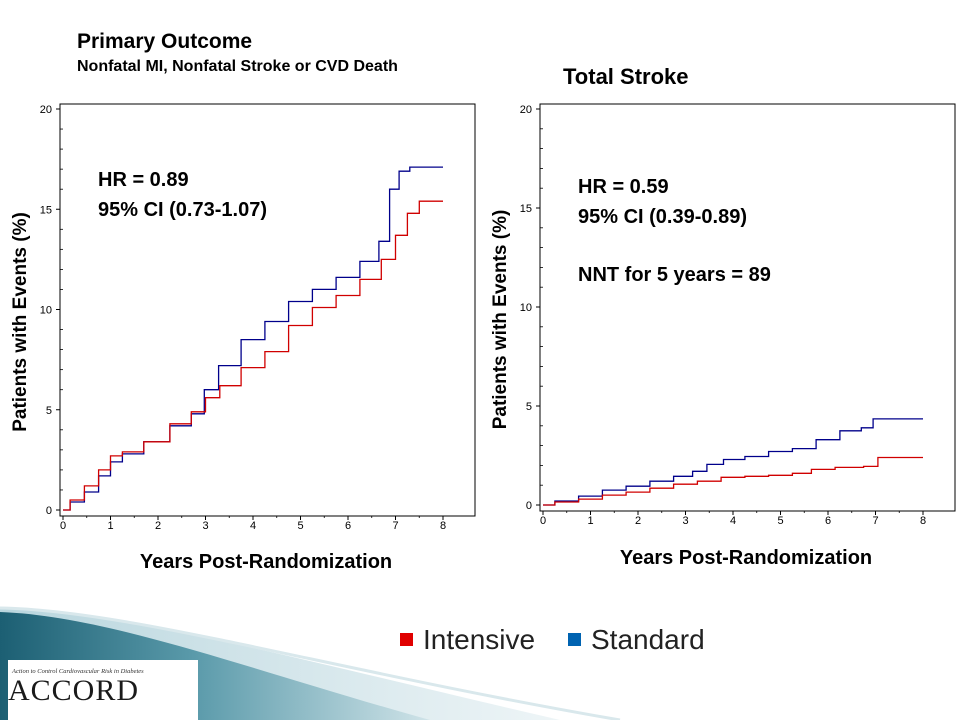 The width and height of the screenshot is (960, 720). What do you see at coordinates (648, 639) in the screenshot?
I see `legend-standard-label: Standard` at bounding box center [648, 639].